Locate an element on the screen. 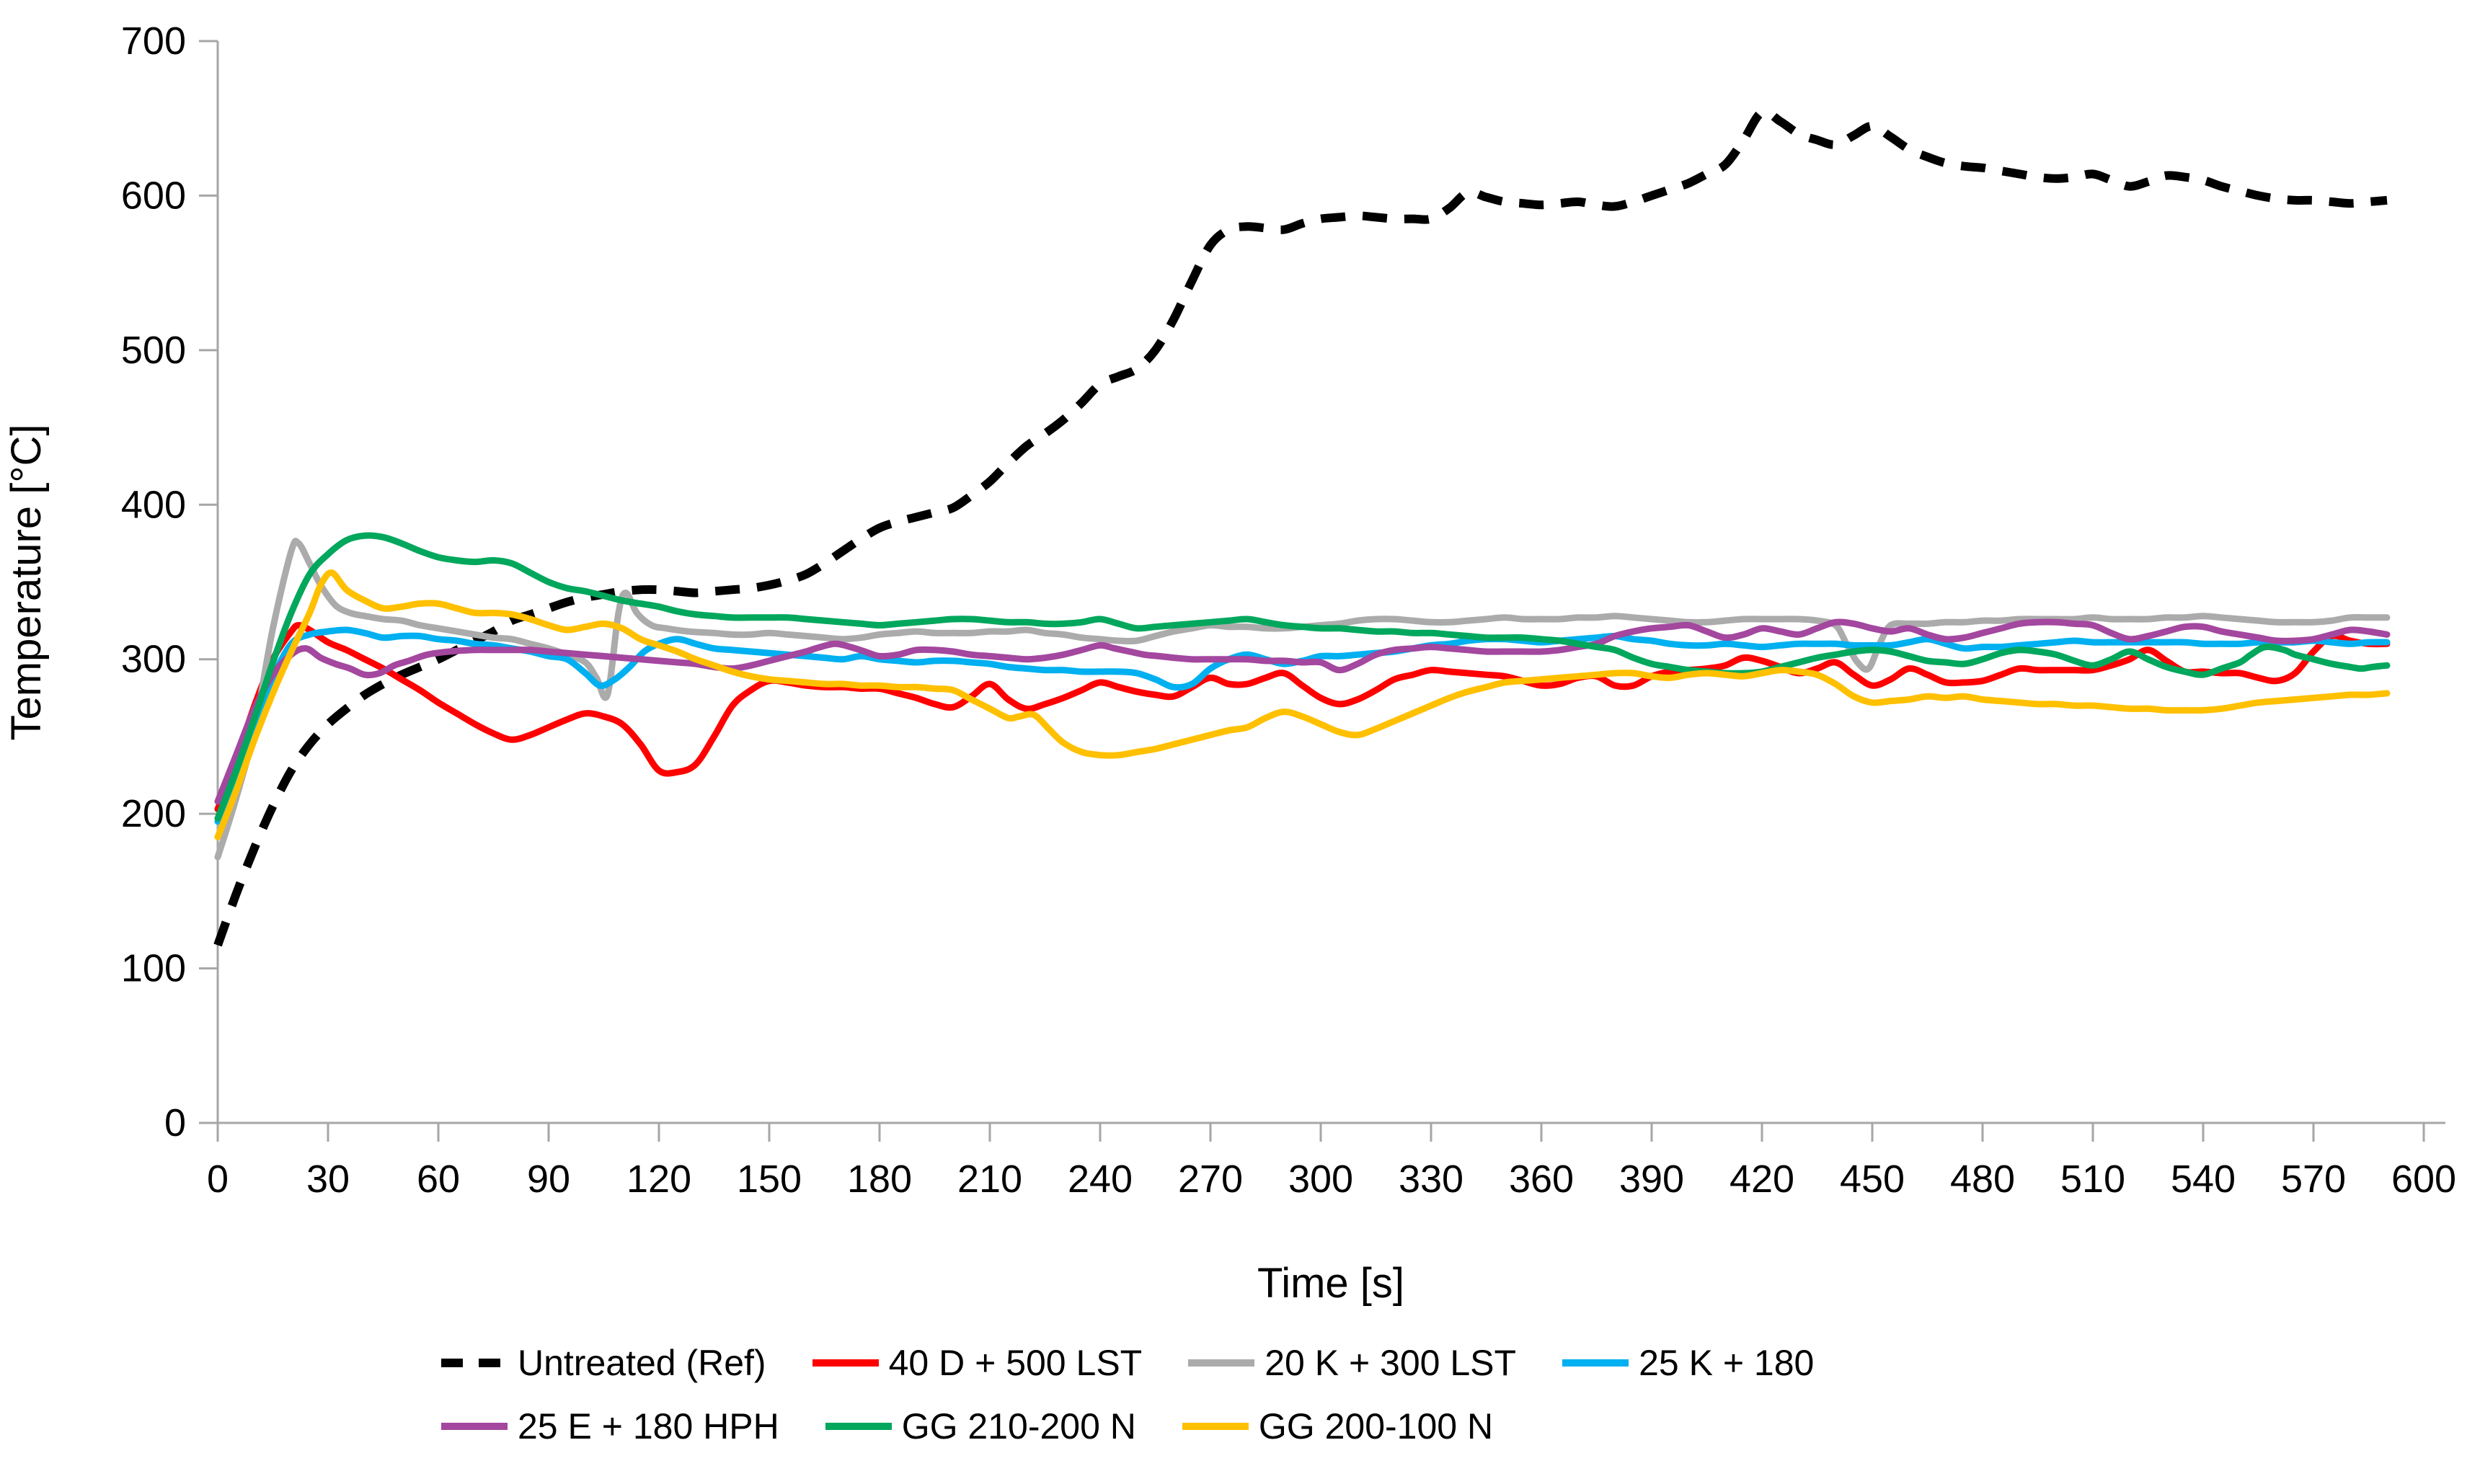  y-tick-label: 300 is located at coordinates (153, 659).